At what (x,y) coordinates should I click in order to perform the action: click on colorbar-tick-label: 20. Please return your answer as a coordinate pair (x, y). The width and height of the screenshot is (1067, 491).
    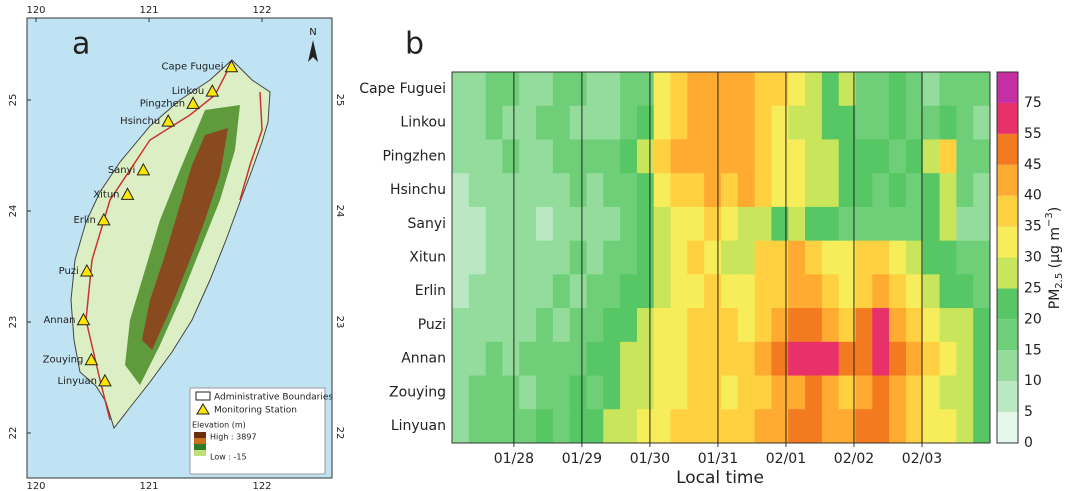
    Looking at the image, I should click on (1033, 319).